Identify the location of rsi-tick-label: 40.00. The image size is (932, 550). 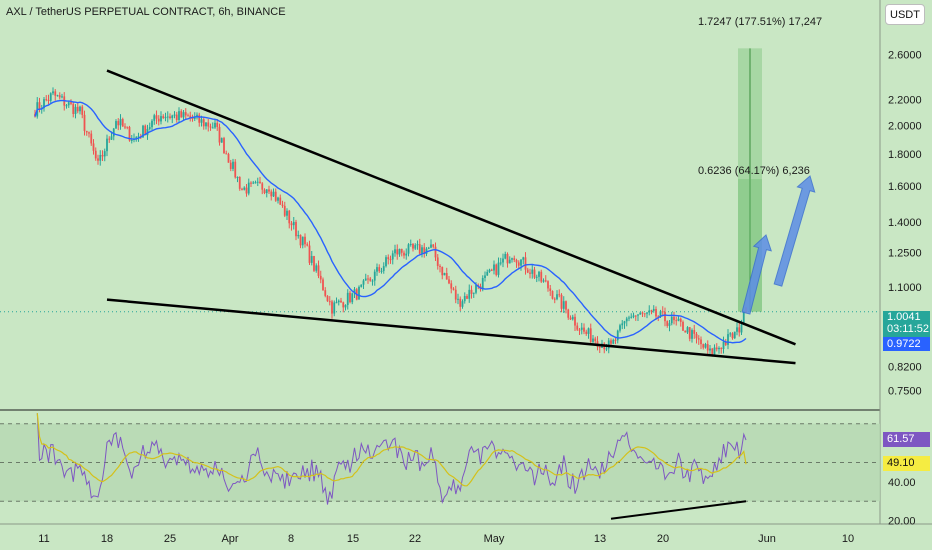
(902, 483).